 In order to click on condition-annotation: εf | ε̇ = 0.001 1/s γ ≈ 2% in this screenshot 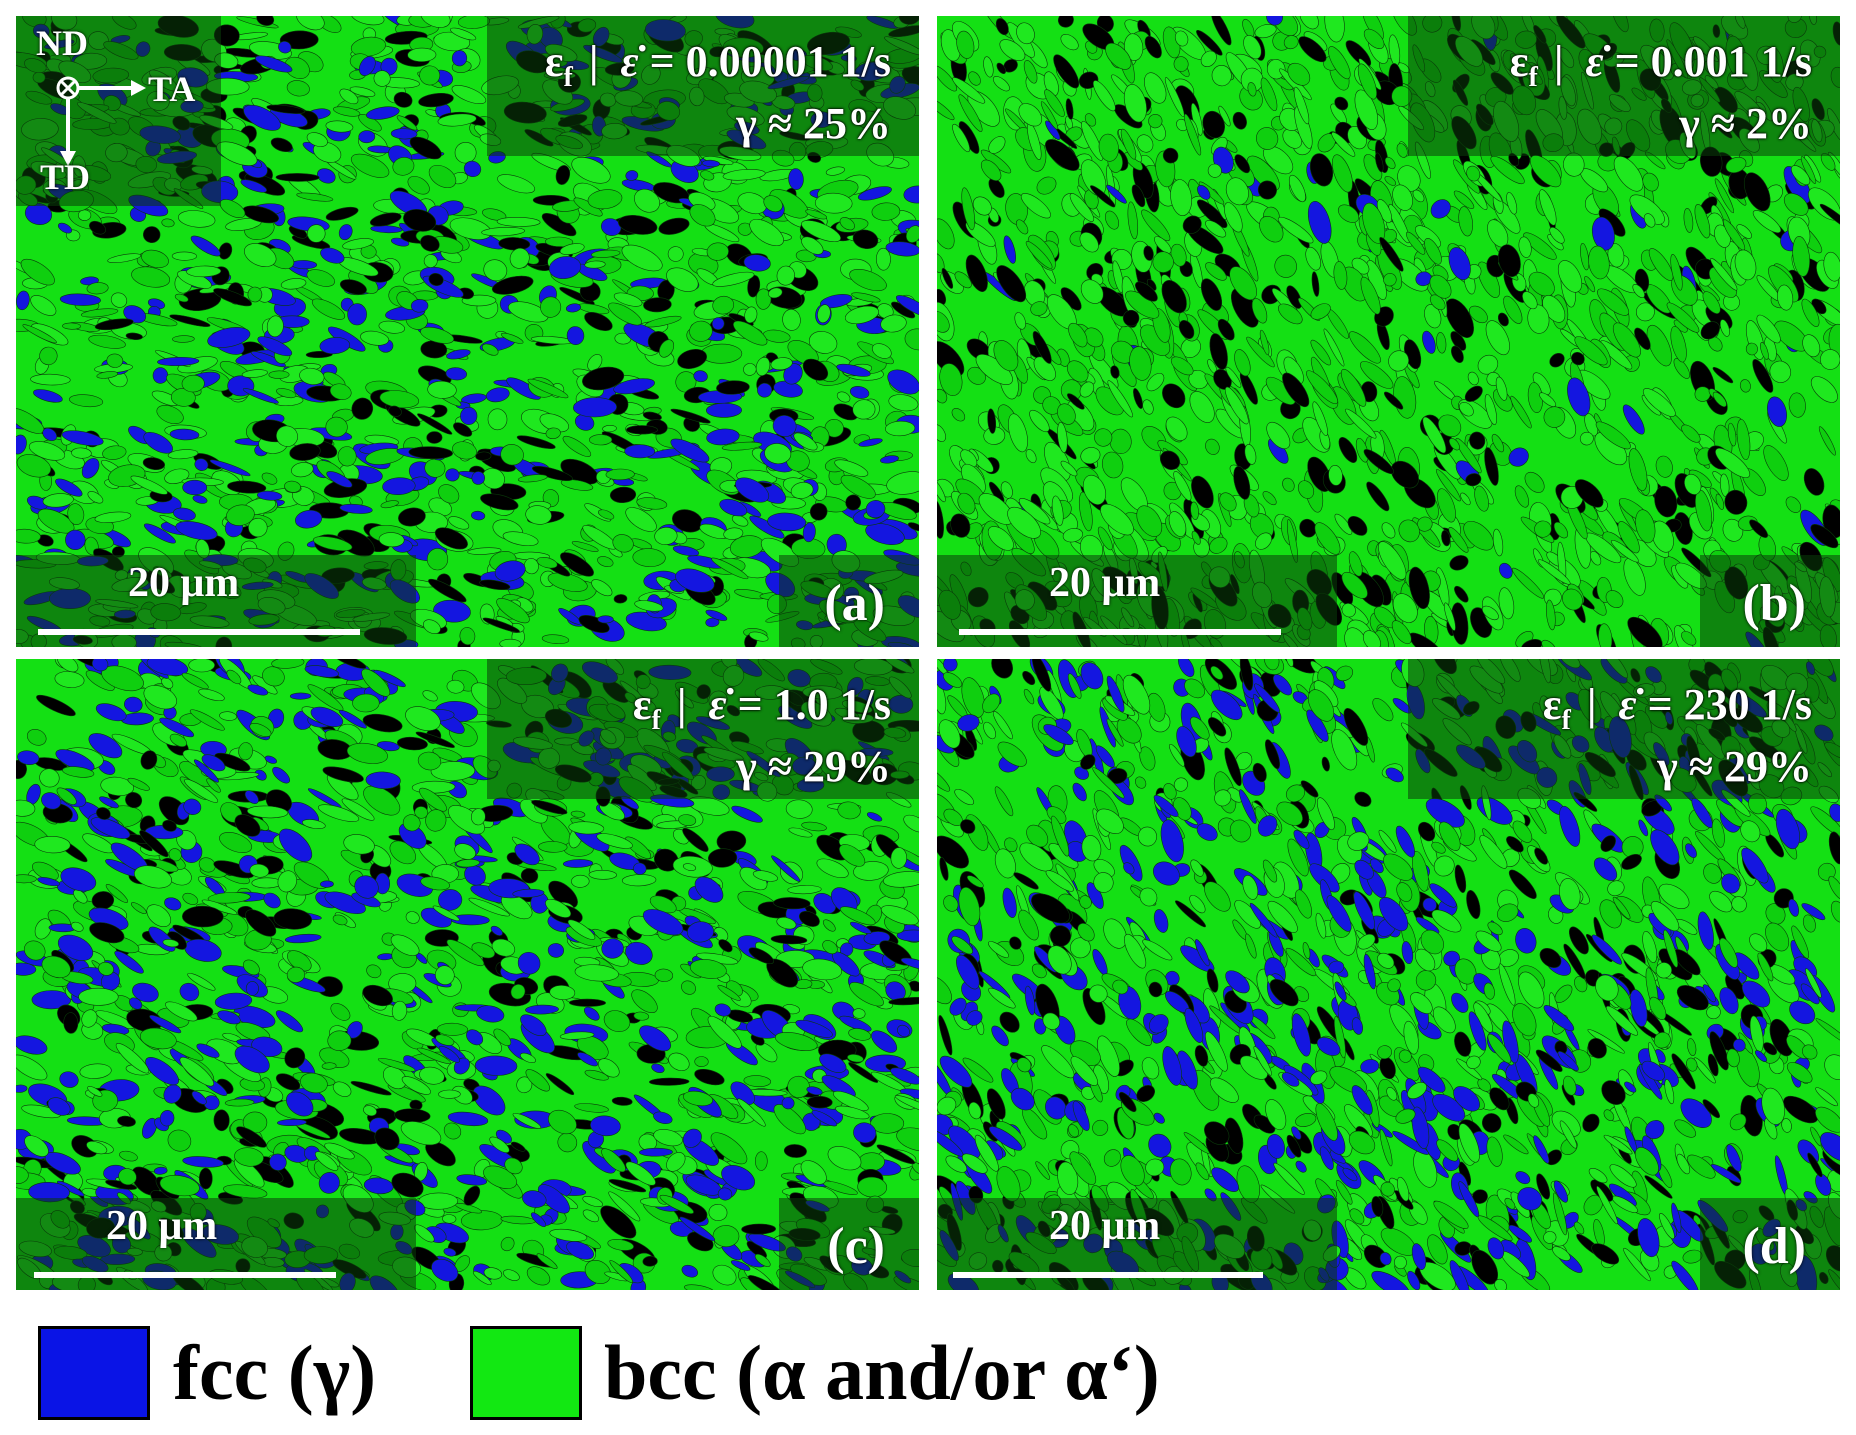, I will do `click(1661, 93)`.